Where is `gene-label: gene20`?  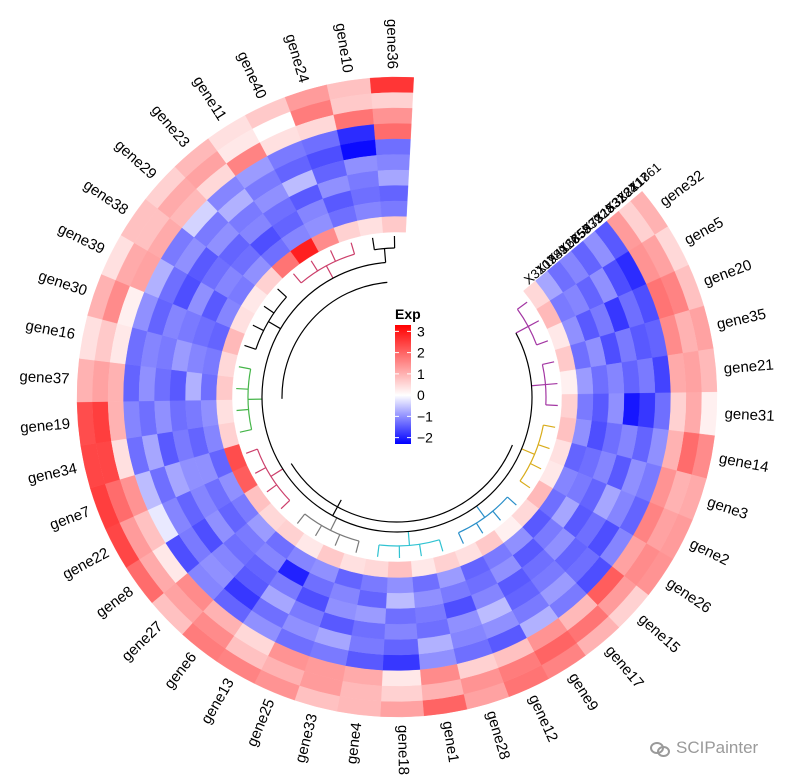 gene-label: gene20 is located at coordinates (727, 273).